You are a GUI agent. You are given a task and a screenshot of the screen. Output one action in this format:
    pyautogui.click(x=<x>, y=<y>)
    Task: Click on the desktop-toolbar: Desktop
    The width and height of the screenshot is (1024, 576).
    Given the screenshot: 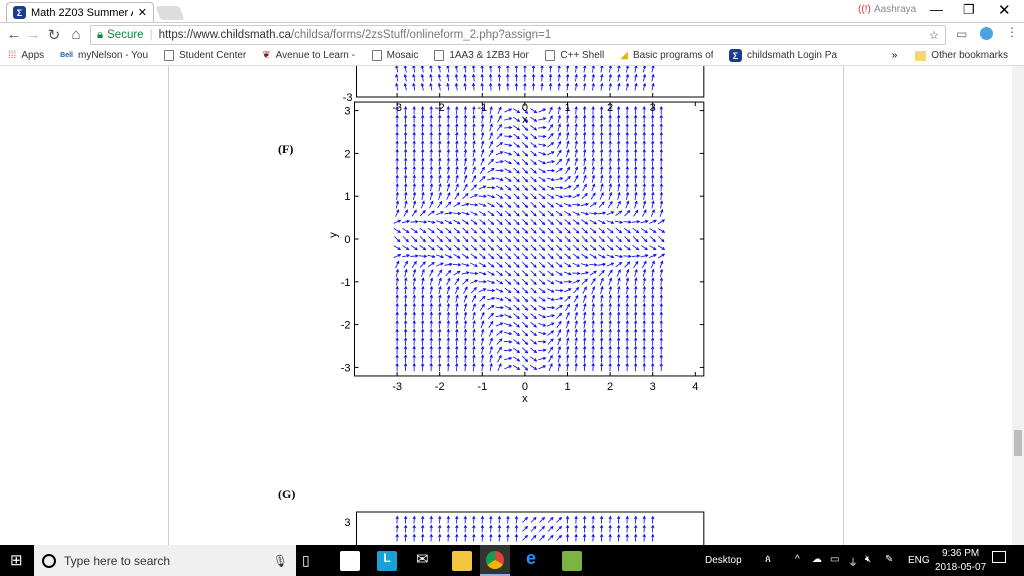 What is the action you would take?
    pyautogui.click(x=723, y=560)
    